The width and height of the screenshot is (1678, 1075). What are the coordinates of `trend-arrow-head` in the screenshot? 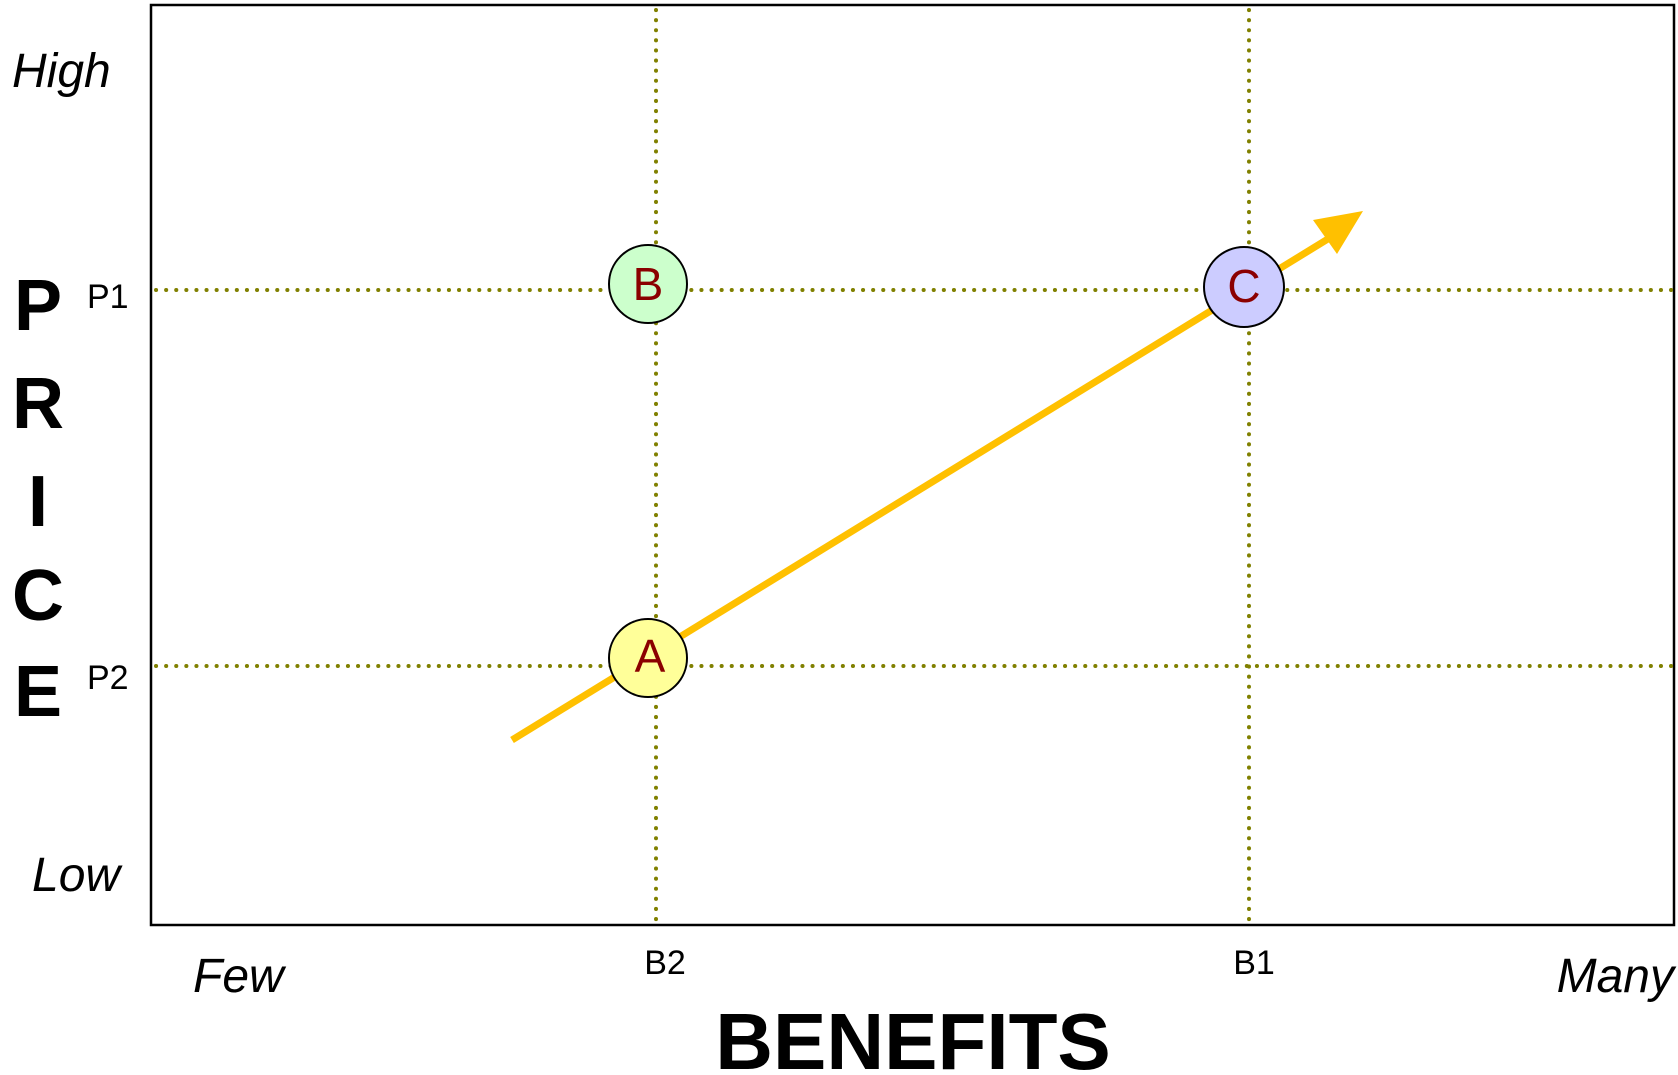 It's located at (1338, 232).